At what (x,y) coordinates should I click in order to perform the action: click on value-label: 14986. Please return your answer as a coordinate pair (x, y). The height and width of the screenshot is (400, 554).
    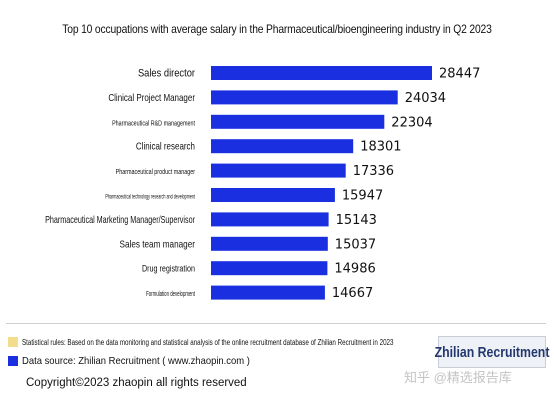
    Looking at the image, I should click on (354, 269).